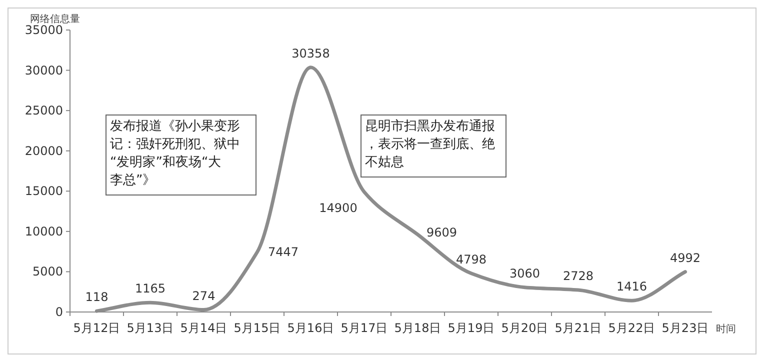  I want to click on data-label: 30358, so click(311, 53).